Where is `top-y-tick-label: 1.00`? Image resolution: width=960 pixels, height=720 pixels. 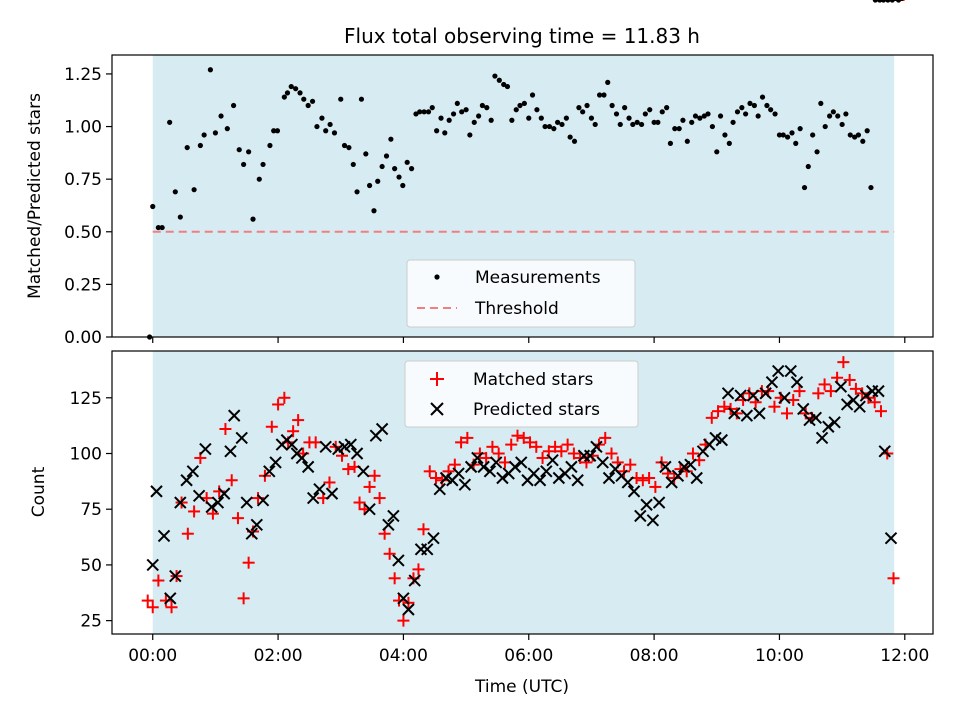
top-y-tick-label: 1.00 is located at coordinates (83, 128).